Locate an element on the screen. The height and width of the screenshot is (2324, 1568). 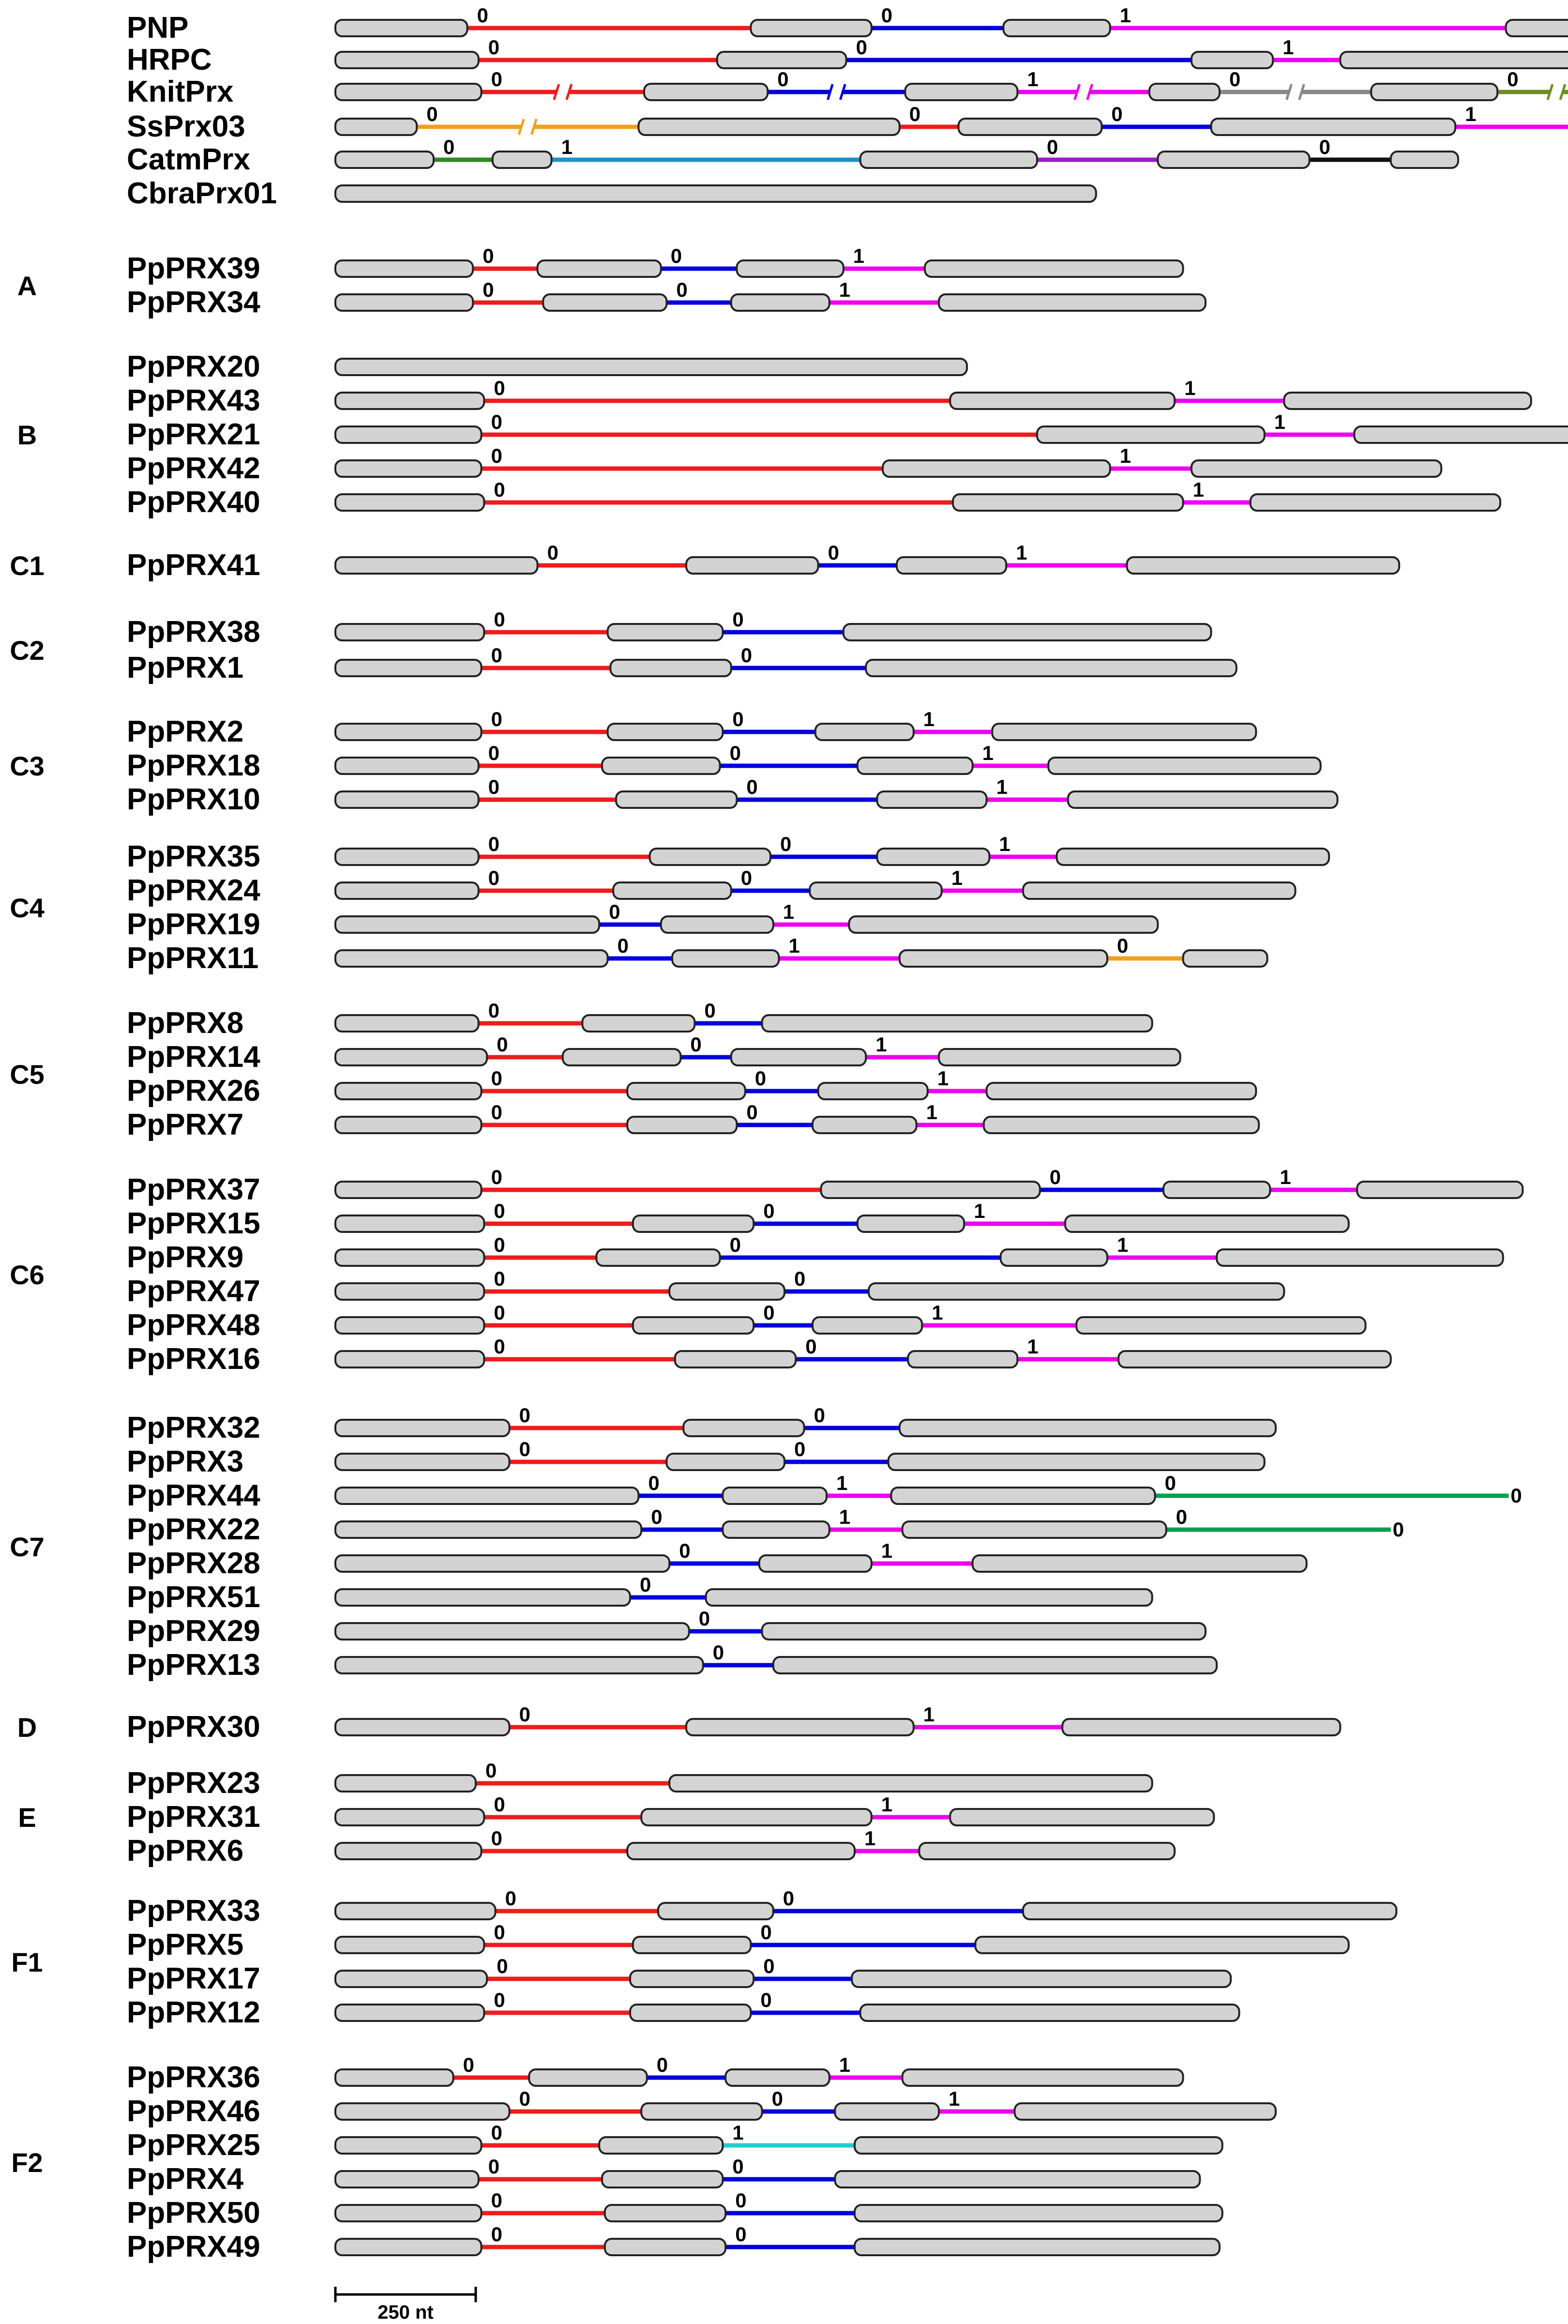
gene-row: PpPRX7 0 0 1 is located at coordinates (693, 1121).